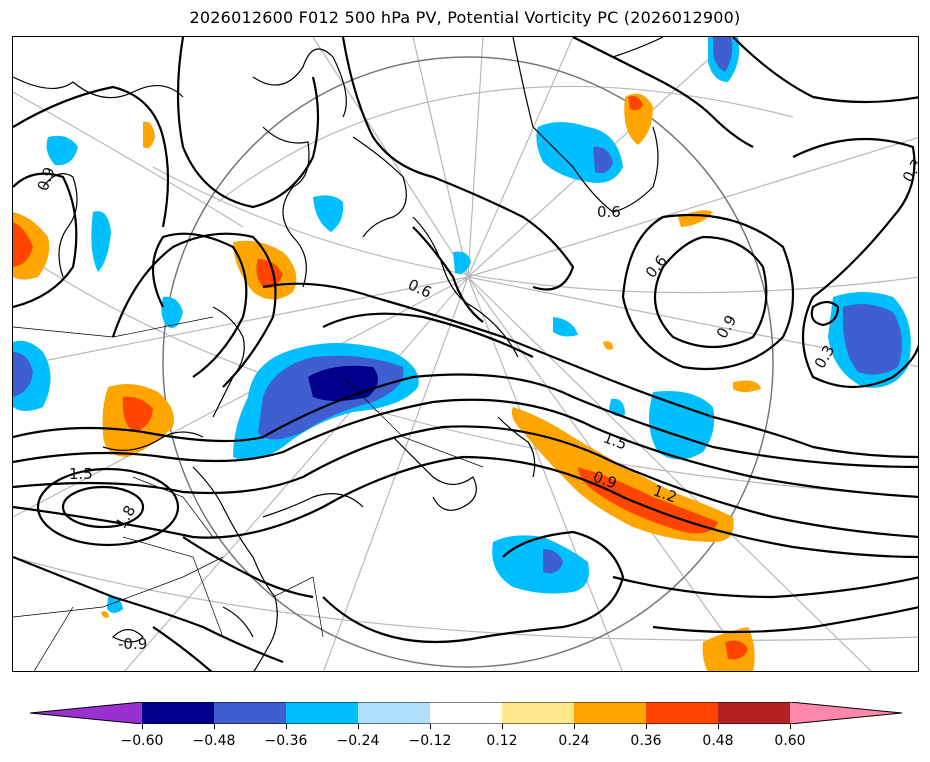  Describe the element at coordinates (132, 644) in the screenshot. I see `contour-label: -0.9` at that location.